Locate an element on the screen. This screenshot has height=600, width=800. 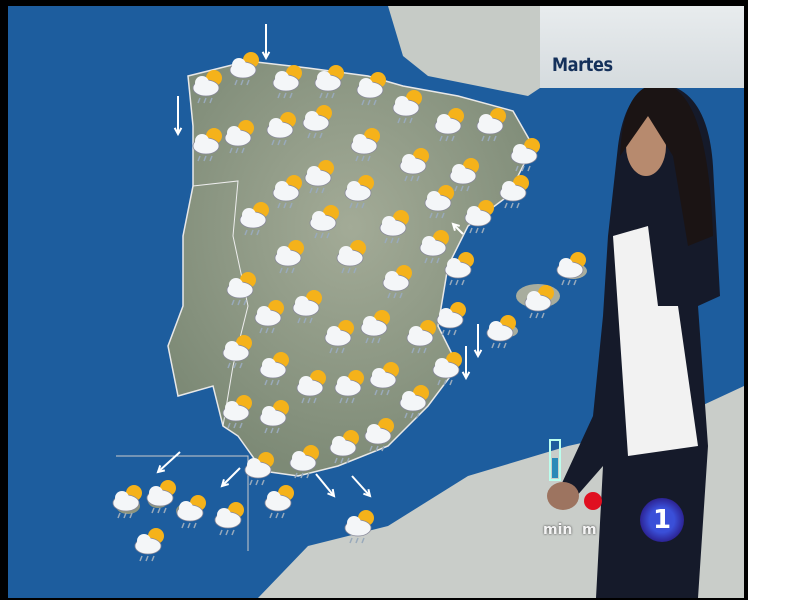
temperature-legend is located at coordinates (575, 474).